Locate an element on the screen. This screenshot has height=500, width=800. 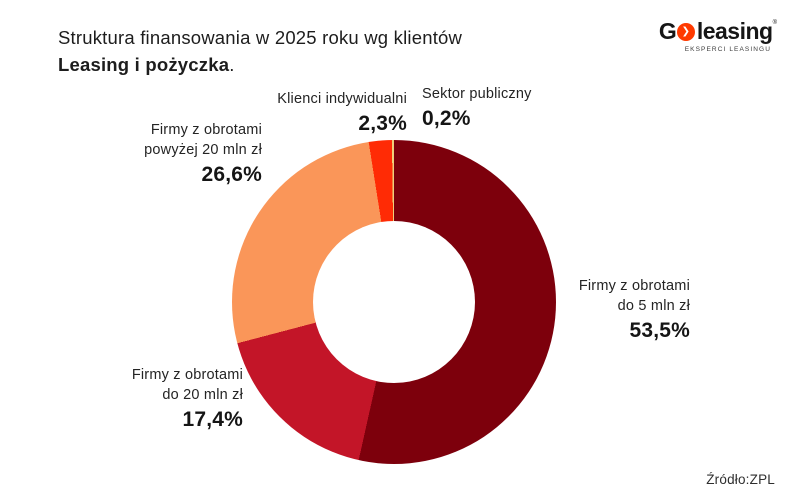
callout-klienci-indywidualni: Klienci indywidualni 2,3% is located at coordinates (342, 112).